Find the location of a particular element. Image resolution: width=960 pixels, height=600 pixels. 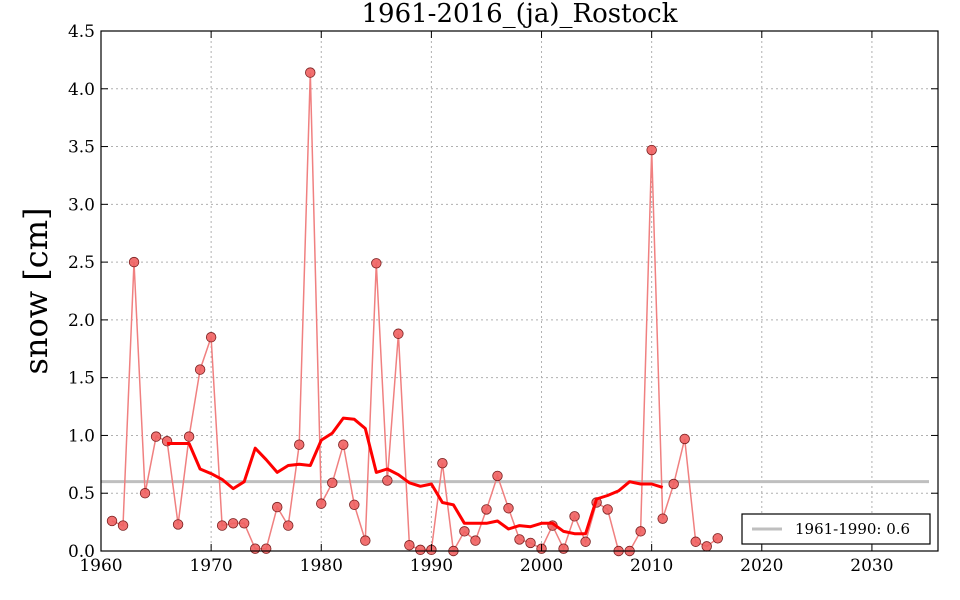

legend: 1961-1990: 0.6 is located at coordinates (836, 529).